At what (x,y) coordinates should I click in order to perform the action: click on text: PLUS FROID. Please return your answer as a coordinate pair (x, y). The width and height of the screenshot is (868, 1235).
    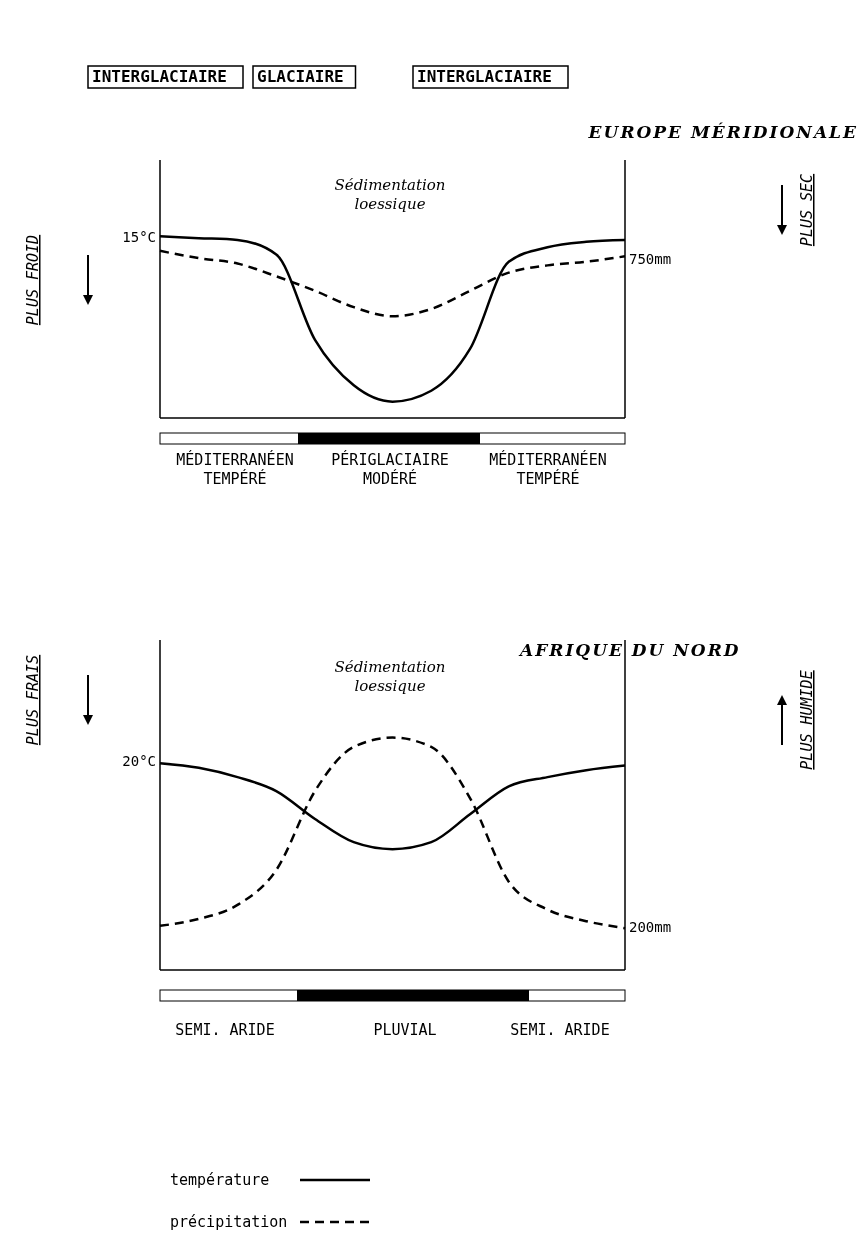
    Looking at the image, I should click on (33, 280).